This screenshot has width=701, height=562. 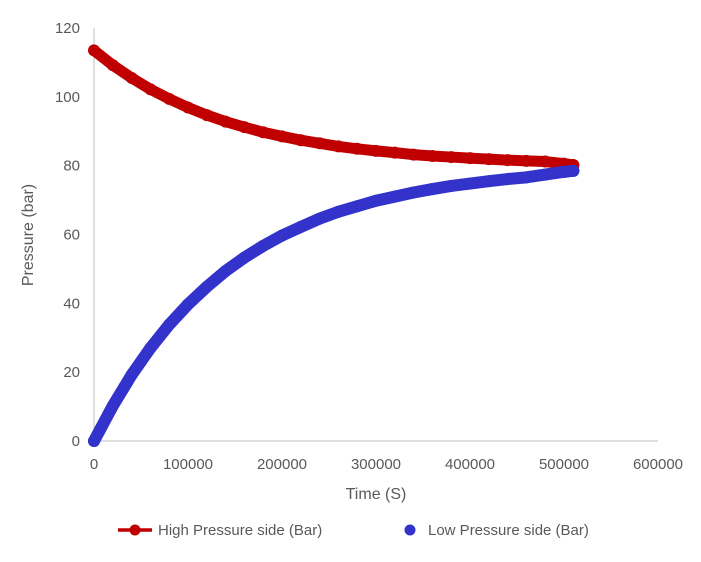 What do you see at coordinates (658, 464) in the screenshot?
I see `x-tick-label: 600000` at bounding box center [658, 464].